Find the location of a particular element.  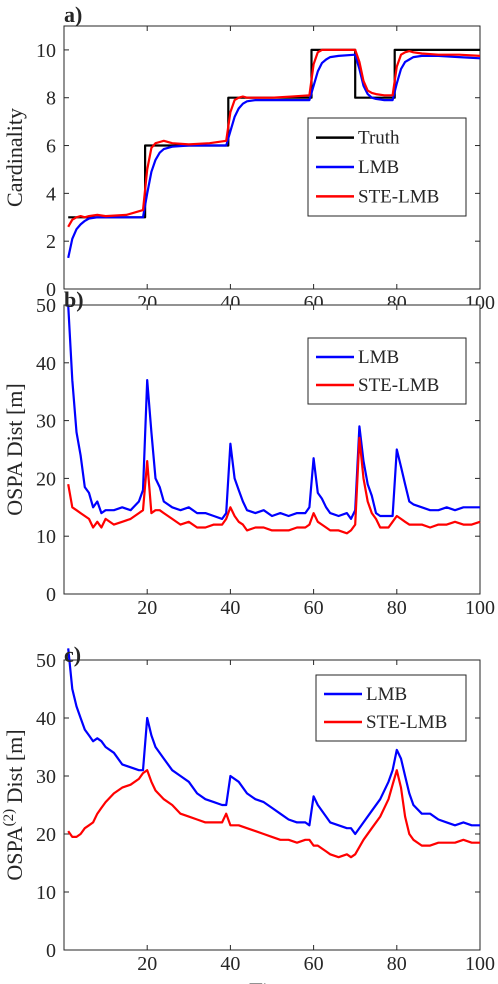

y-tick-label: 2 is located at coordinates (51, 242).